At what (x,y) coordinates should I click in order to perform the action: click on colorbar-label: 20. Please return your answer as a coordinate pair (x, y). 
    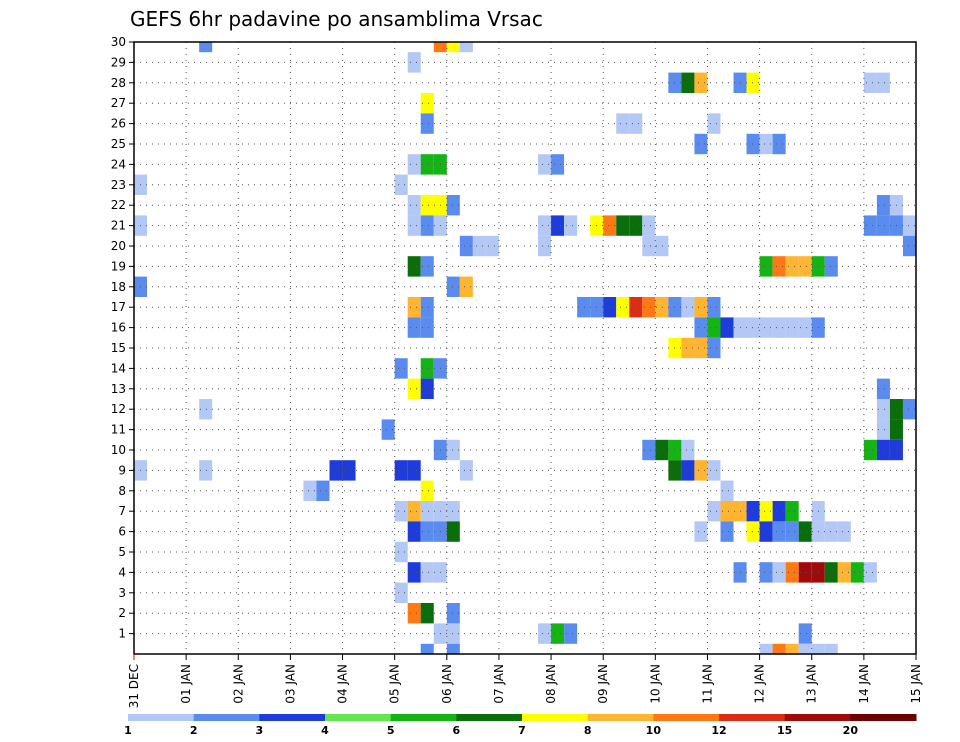
    Looking at the image, I should click on (851, 730).